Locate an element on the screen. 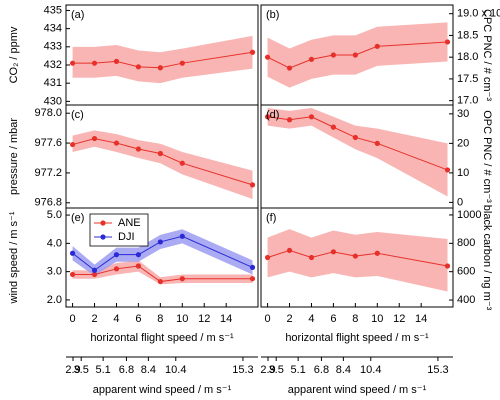 This screenshot has height=400, width=500. legend-label: ANE is located at coordinates (129, 223).